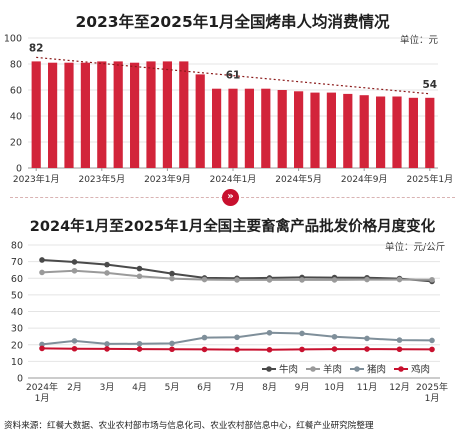  I want to click on line-x-tick-label: 5月, so click(172, 387).